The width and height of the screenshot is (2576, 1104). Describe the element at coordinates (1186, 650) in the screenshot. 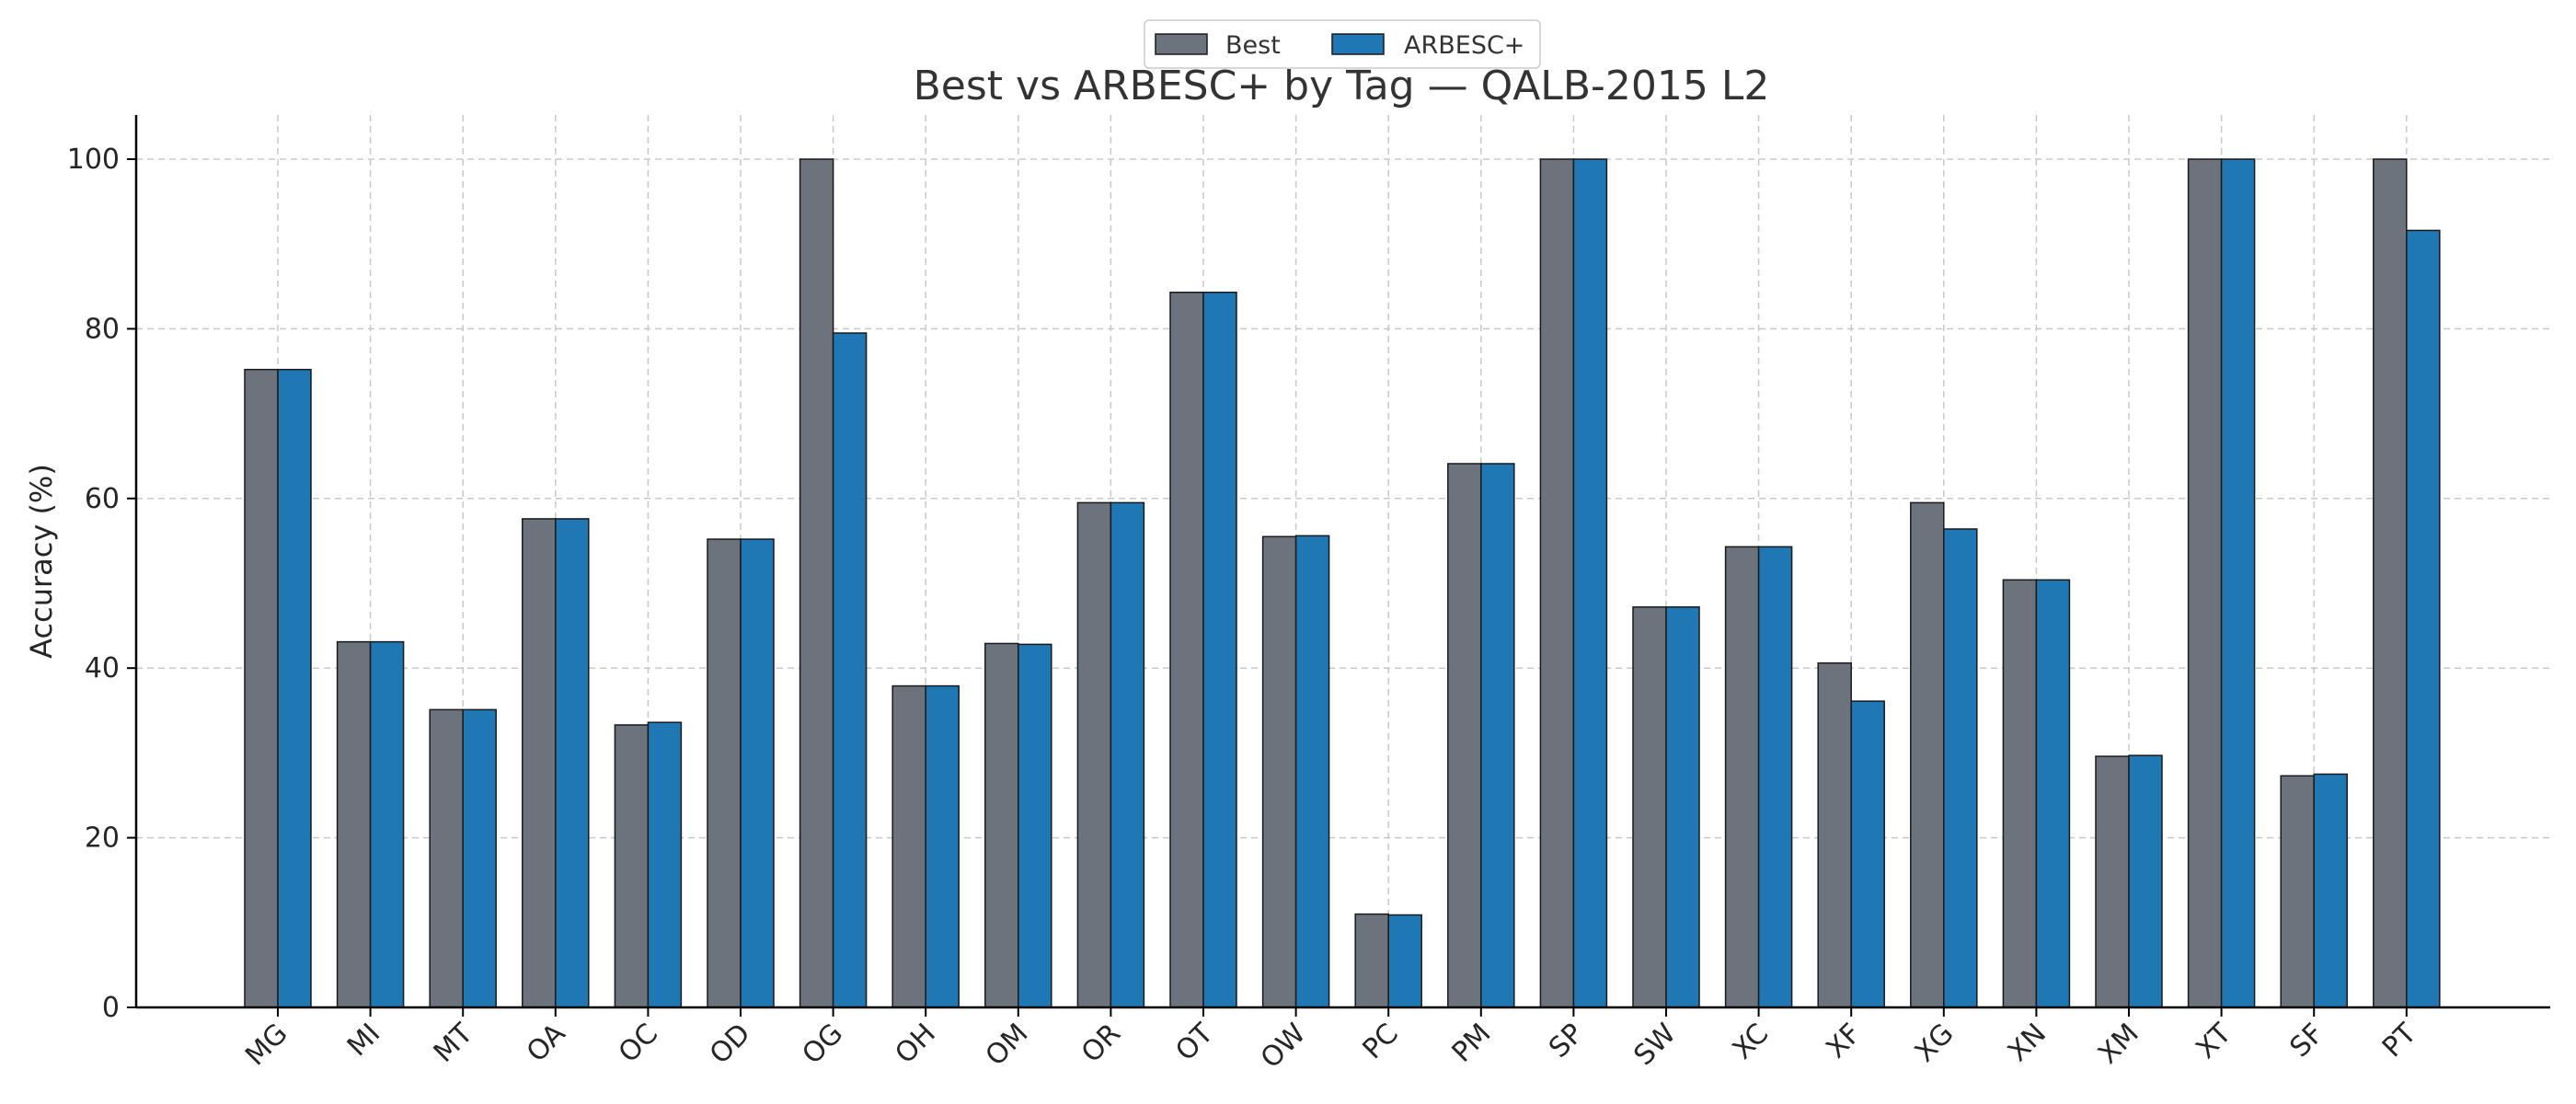

I see `bar-best-OT` at that location.